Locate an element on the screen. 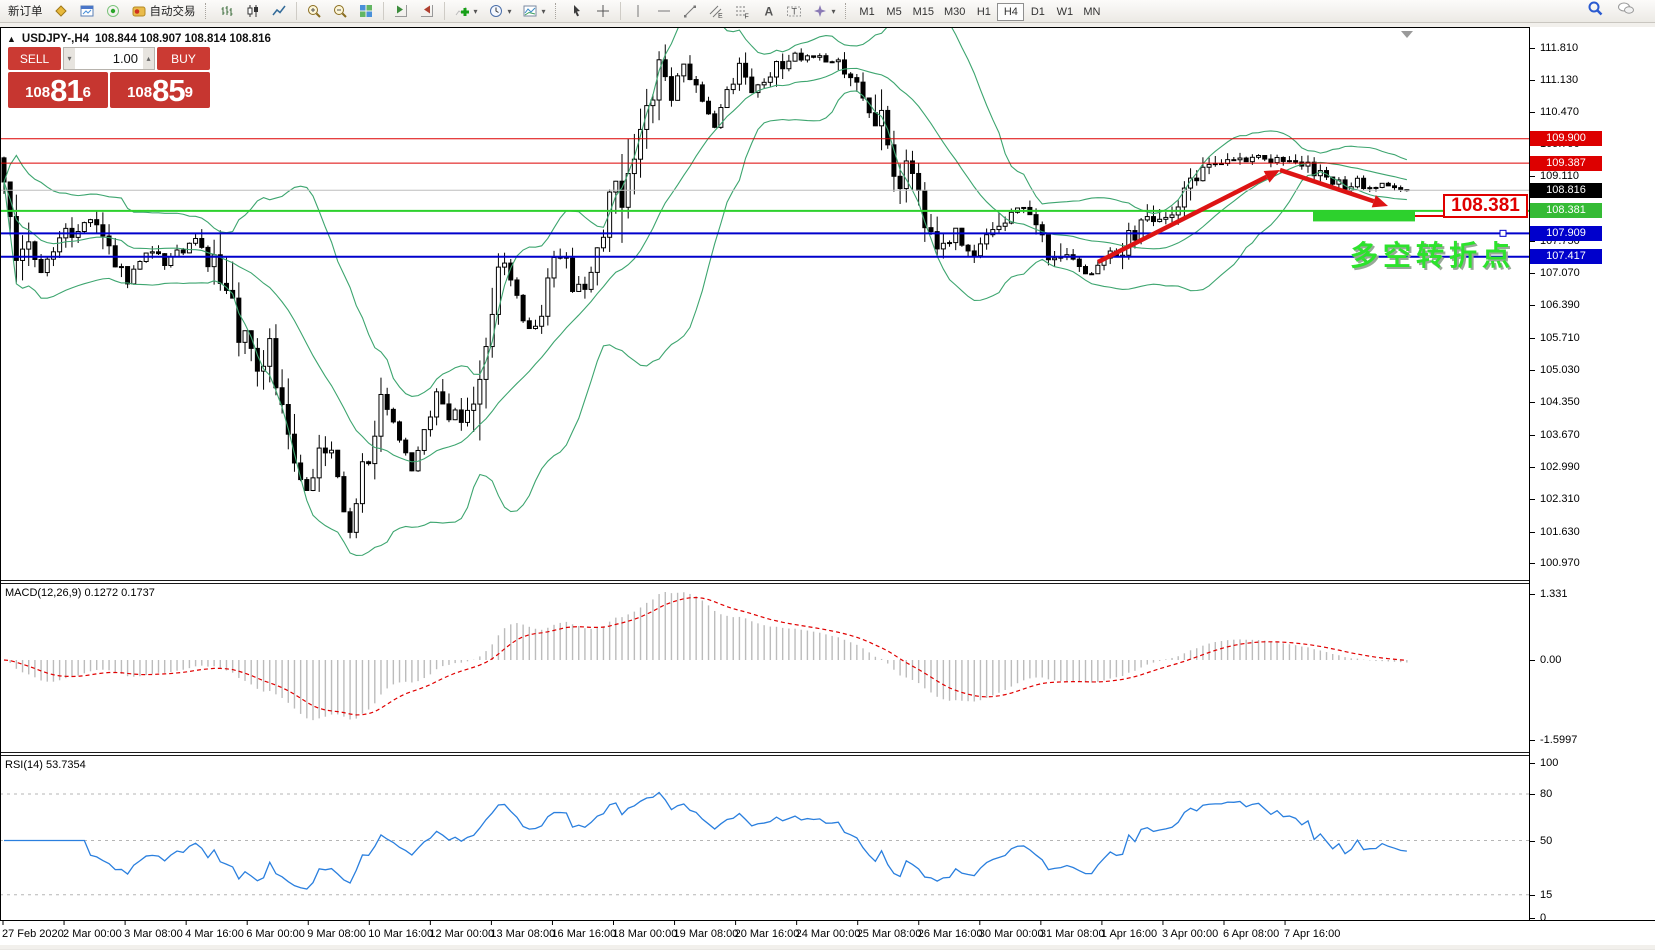 The image size is (1655, 950). hline-drag-handle is located at coordinates (1503, 233).